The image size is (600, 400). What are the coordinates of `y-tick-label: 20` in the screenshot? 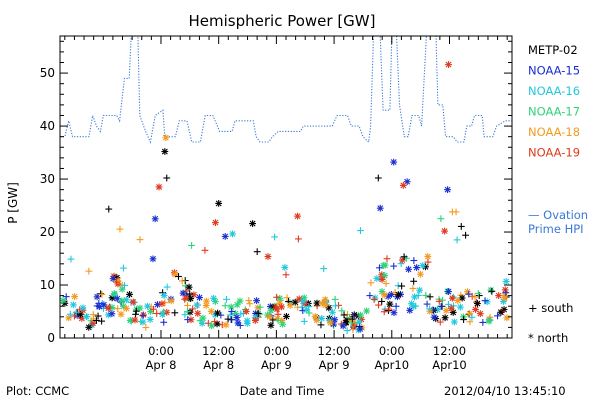 It's located at (47, 232).